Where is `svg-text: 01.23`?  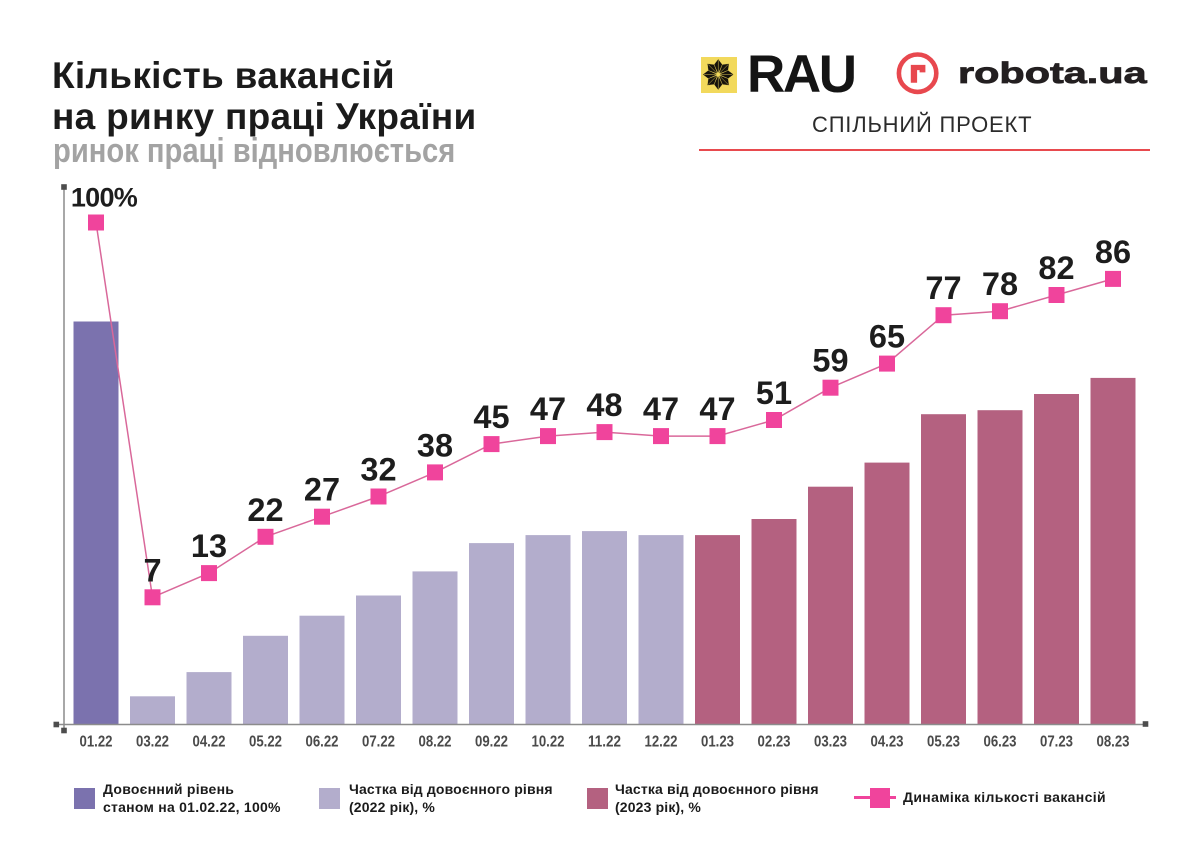 svg-text: 01.23 is located at coordinates (717, 742).